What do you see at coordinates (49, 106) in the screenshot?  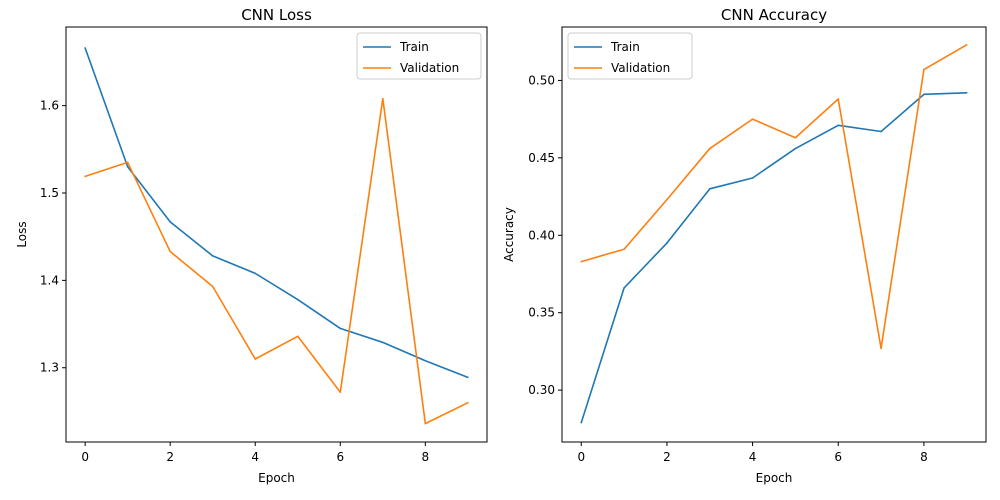 I see `y-tick-label: 1.6` at bounding box center [49, 106].